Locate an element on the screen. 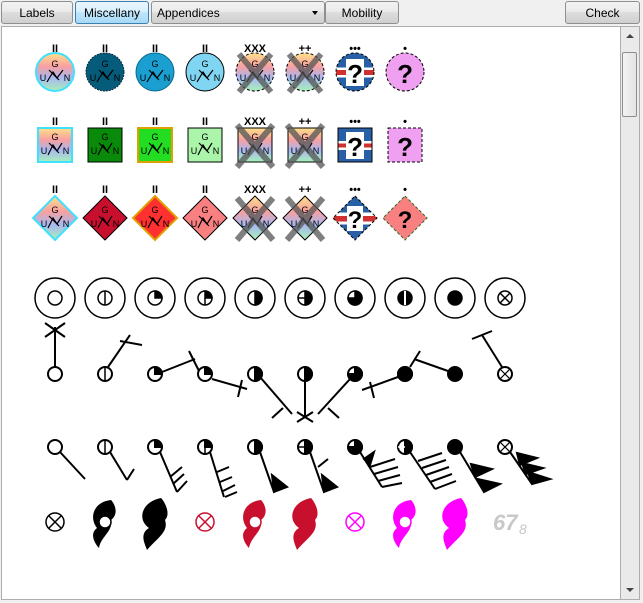 Image resolution: width=643 pixels, height=603 pixels. circle-symbol-unknown-pink: • ? is located at coordinates (405, 67).